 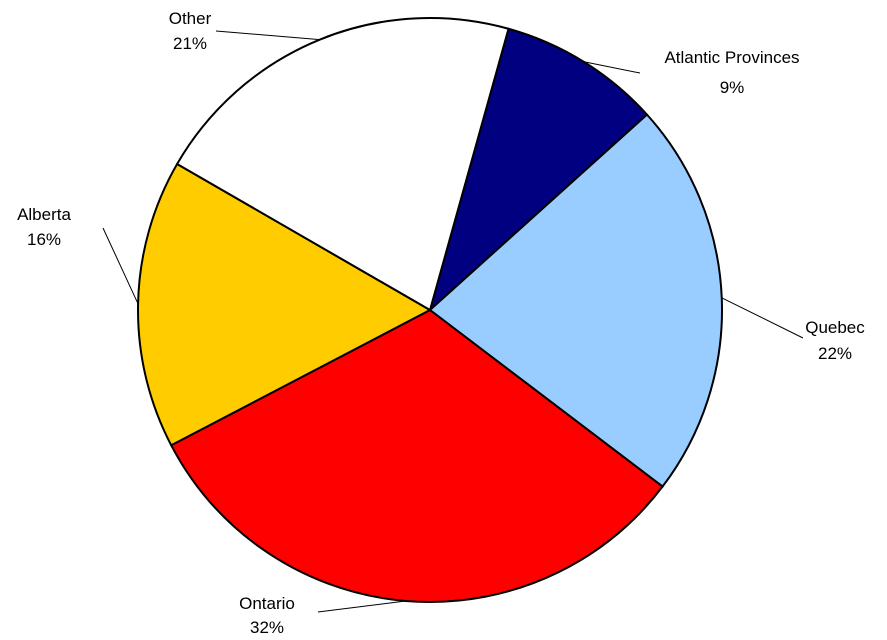 What do you see at coordinates (44, 239) in the screenshot?
I see `slice-percent-label: 16%` at bounding box center [44, 239].